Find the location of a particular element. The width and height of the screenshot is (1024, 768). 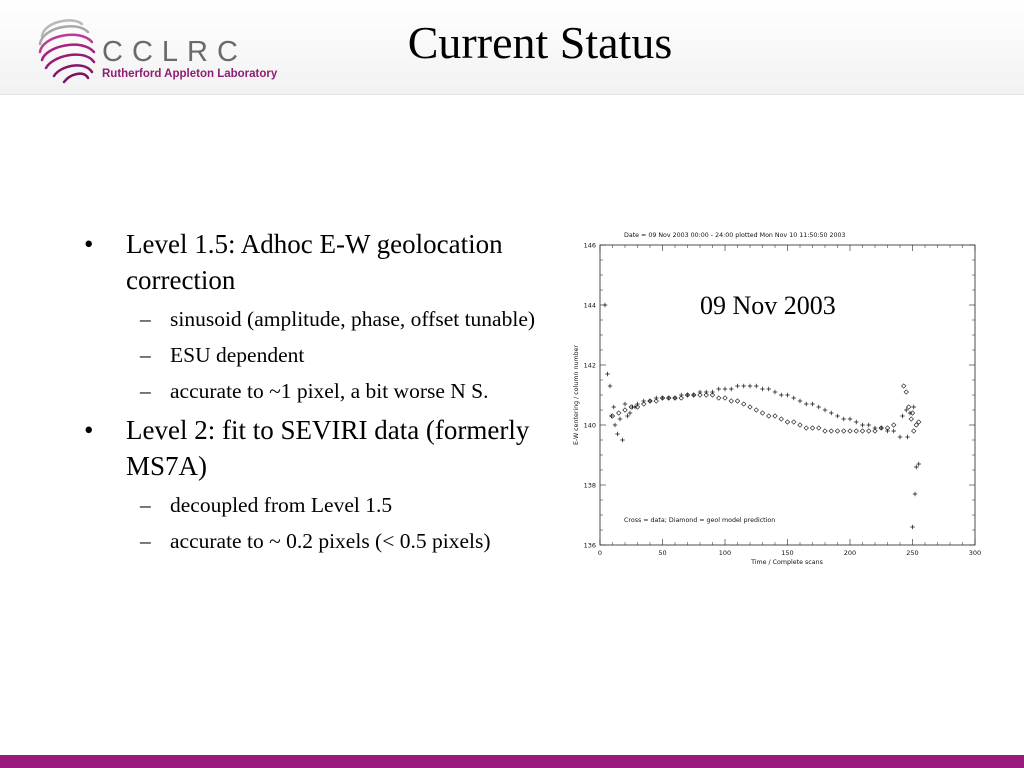

logo-wordmark: CCLRC is located at coordinates (174, 52).